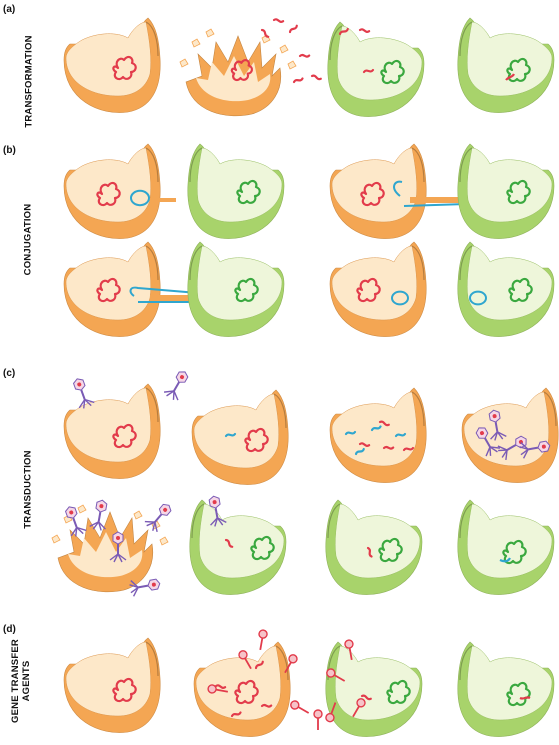 Image resolution: width=559 pixels, height=745 pixels. Describe the element at coordinates (230, 435) in the screenshot. I see `phage-dna-c2` at that location.